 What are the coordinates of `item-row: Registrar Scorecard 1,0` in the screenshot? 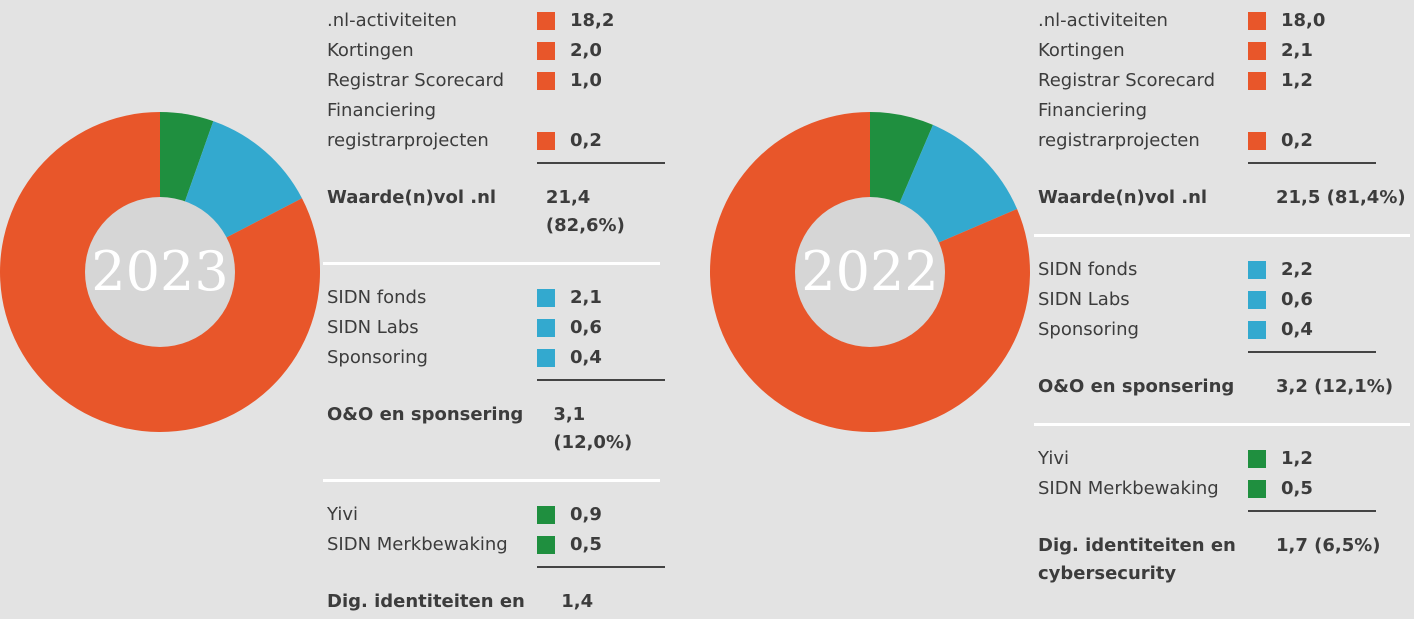 It's located at (495, 81).